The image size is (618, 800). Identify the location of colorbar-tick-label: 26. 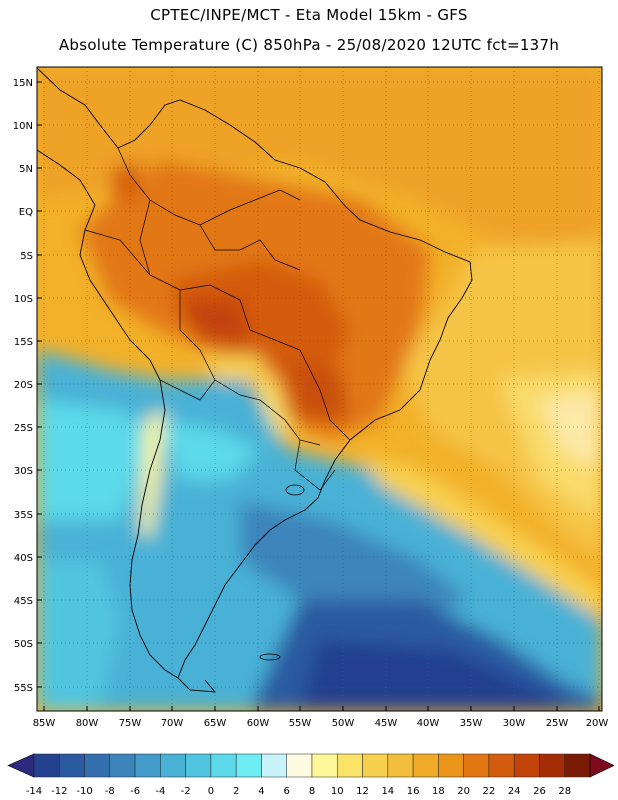
(539, 791).